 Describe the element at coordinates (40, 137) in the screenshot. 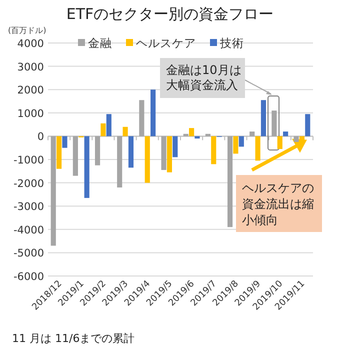

I see `y-tick-label: 0` at that location.